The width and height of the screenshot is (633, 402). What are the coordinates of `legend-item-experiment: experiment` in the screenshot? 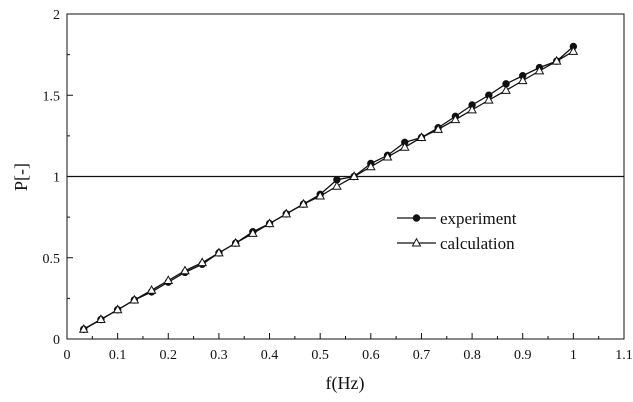 It's located at (457, 218).